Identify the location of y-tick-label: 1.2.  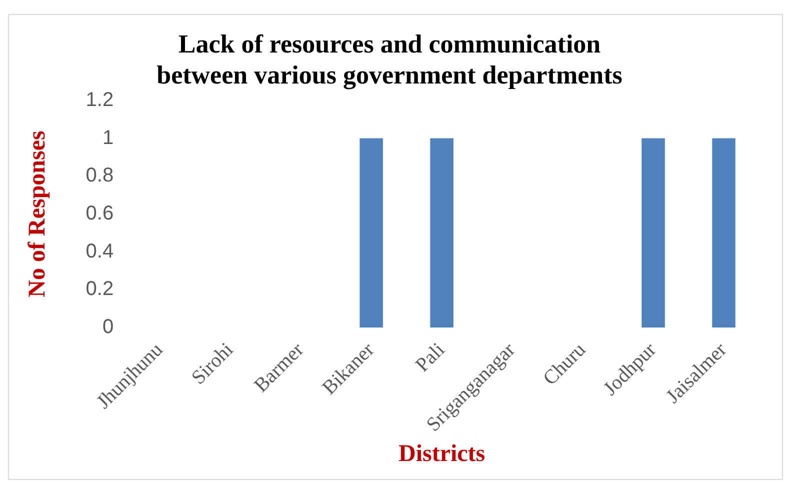
(100, 99).